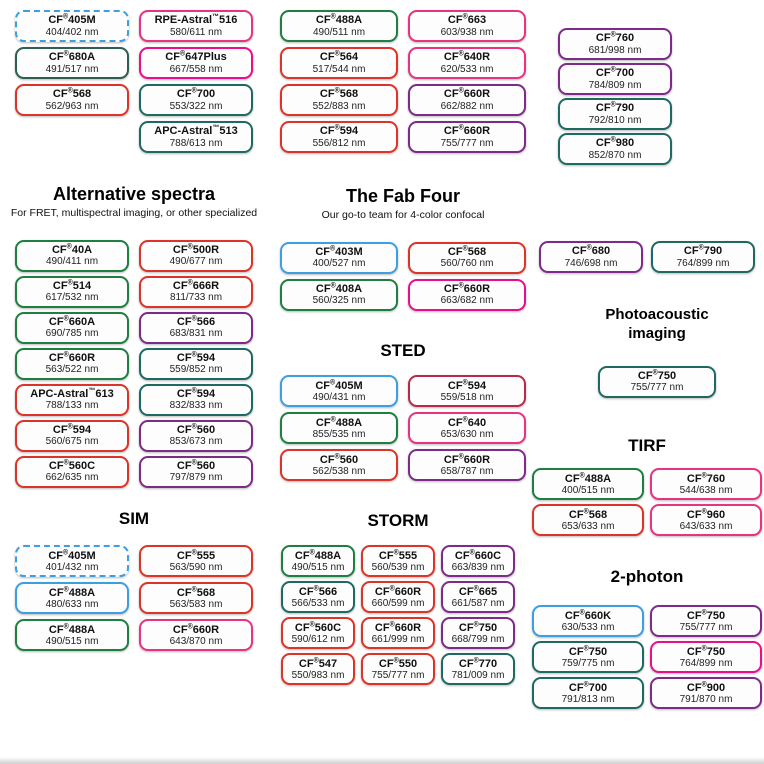 This screenshot has height=764, width=764. Describe the element at coordinates (339, 459) in the screenshot. I see `dye-name: CF®560` at that location.